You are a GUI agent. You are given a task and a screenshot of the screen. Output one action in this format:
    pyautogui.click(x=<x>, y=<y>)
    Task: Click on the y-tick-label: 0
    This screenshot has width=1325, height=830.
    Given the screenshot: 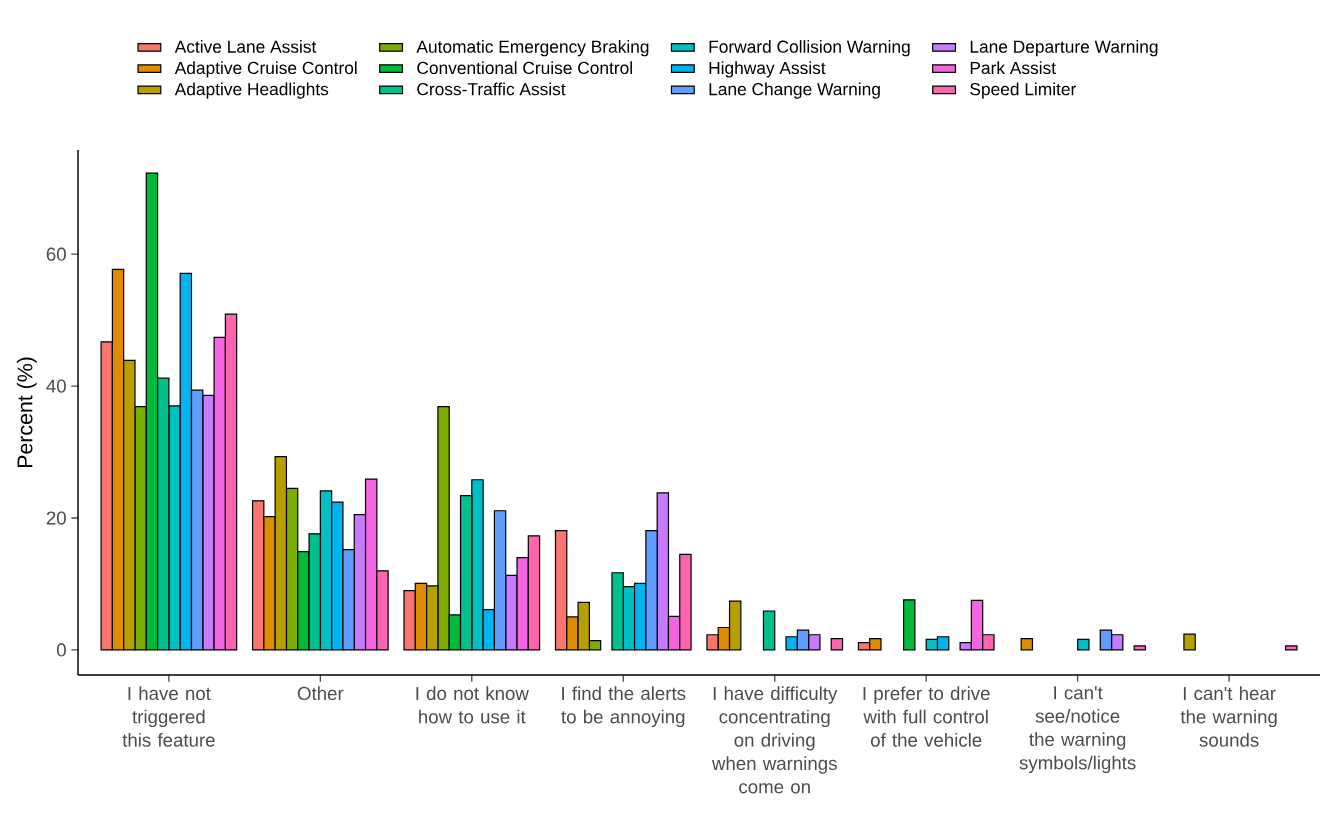 What is the action you would take?
    pyautogui.click(x=61, y=650)
    